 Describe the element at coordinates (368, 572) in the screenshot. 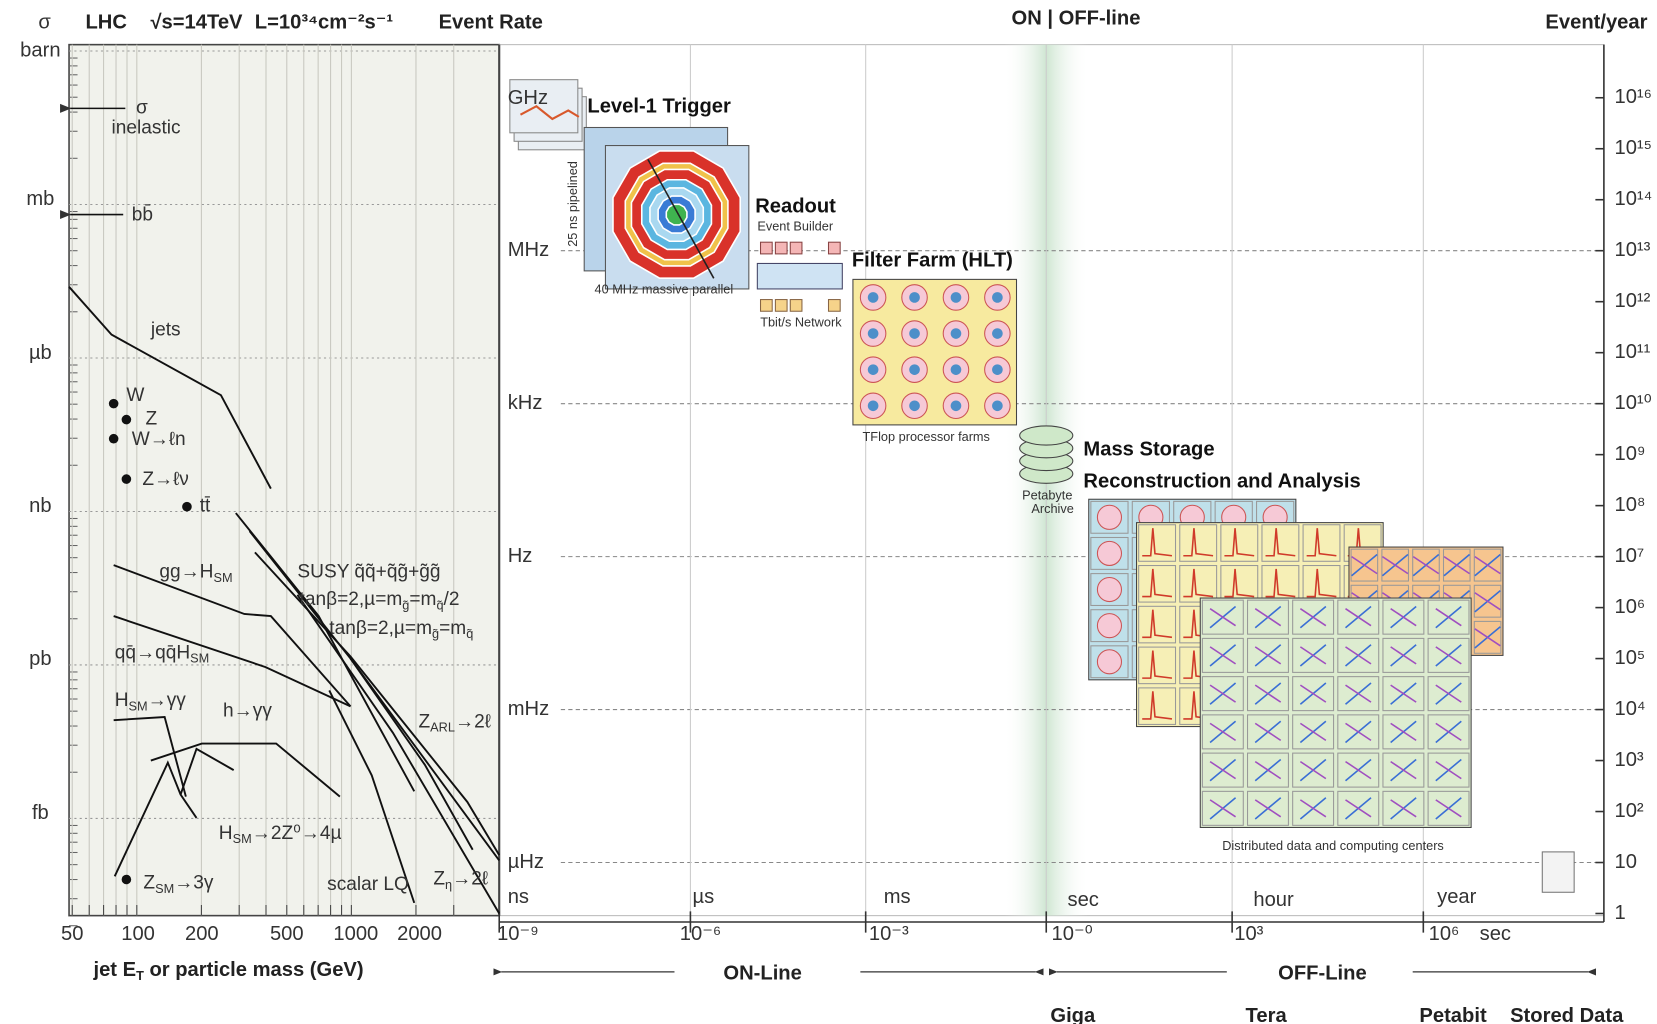

I see `text-part: SUSY q̃q̃+q̃g̃+g̃g̃` at that location.